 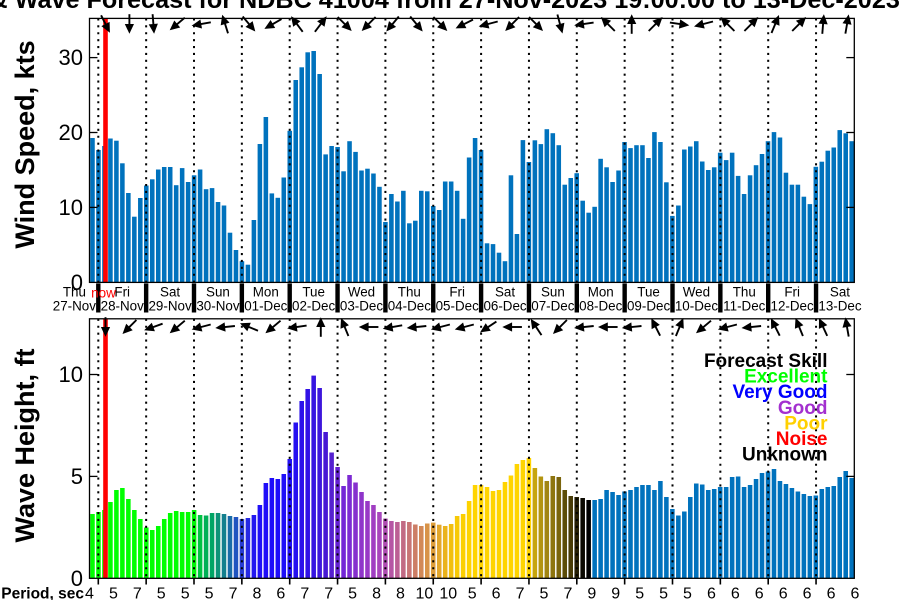 What do you see at coordinates (122, 306) in the screenshot?
I see `svg-text: 28-Nov` at bounding box center [122, 306].